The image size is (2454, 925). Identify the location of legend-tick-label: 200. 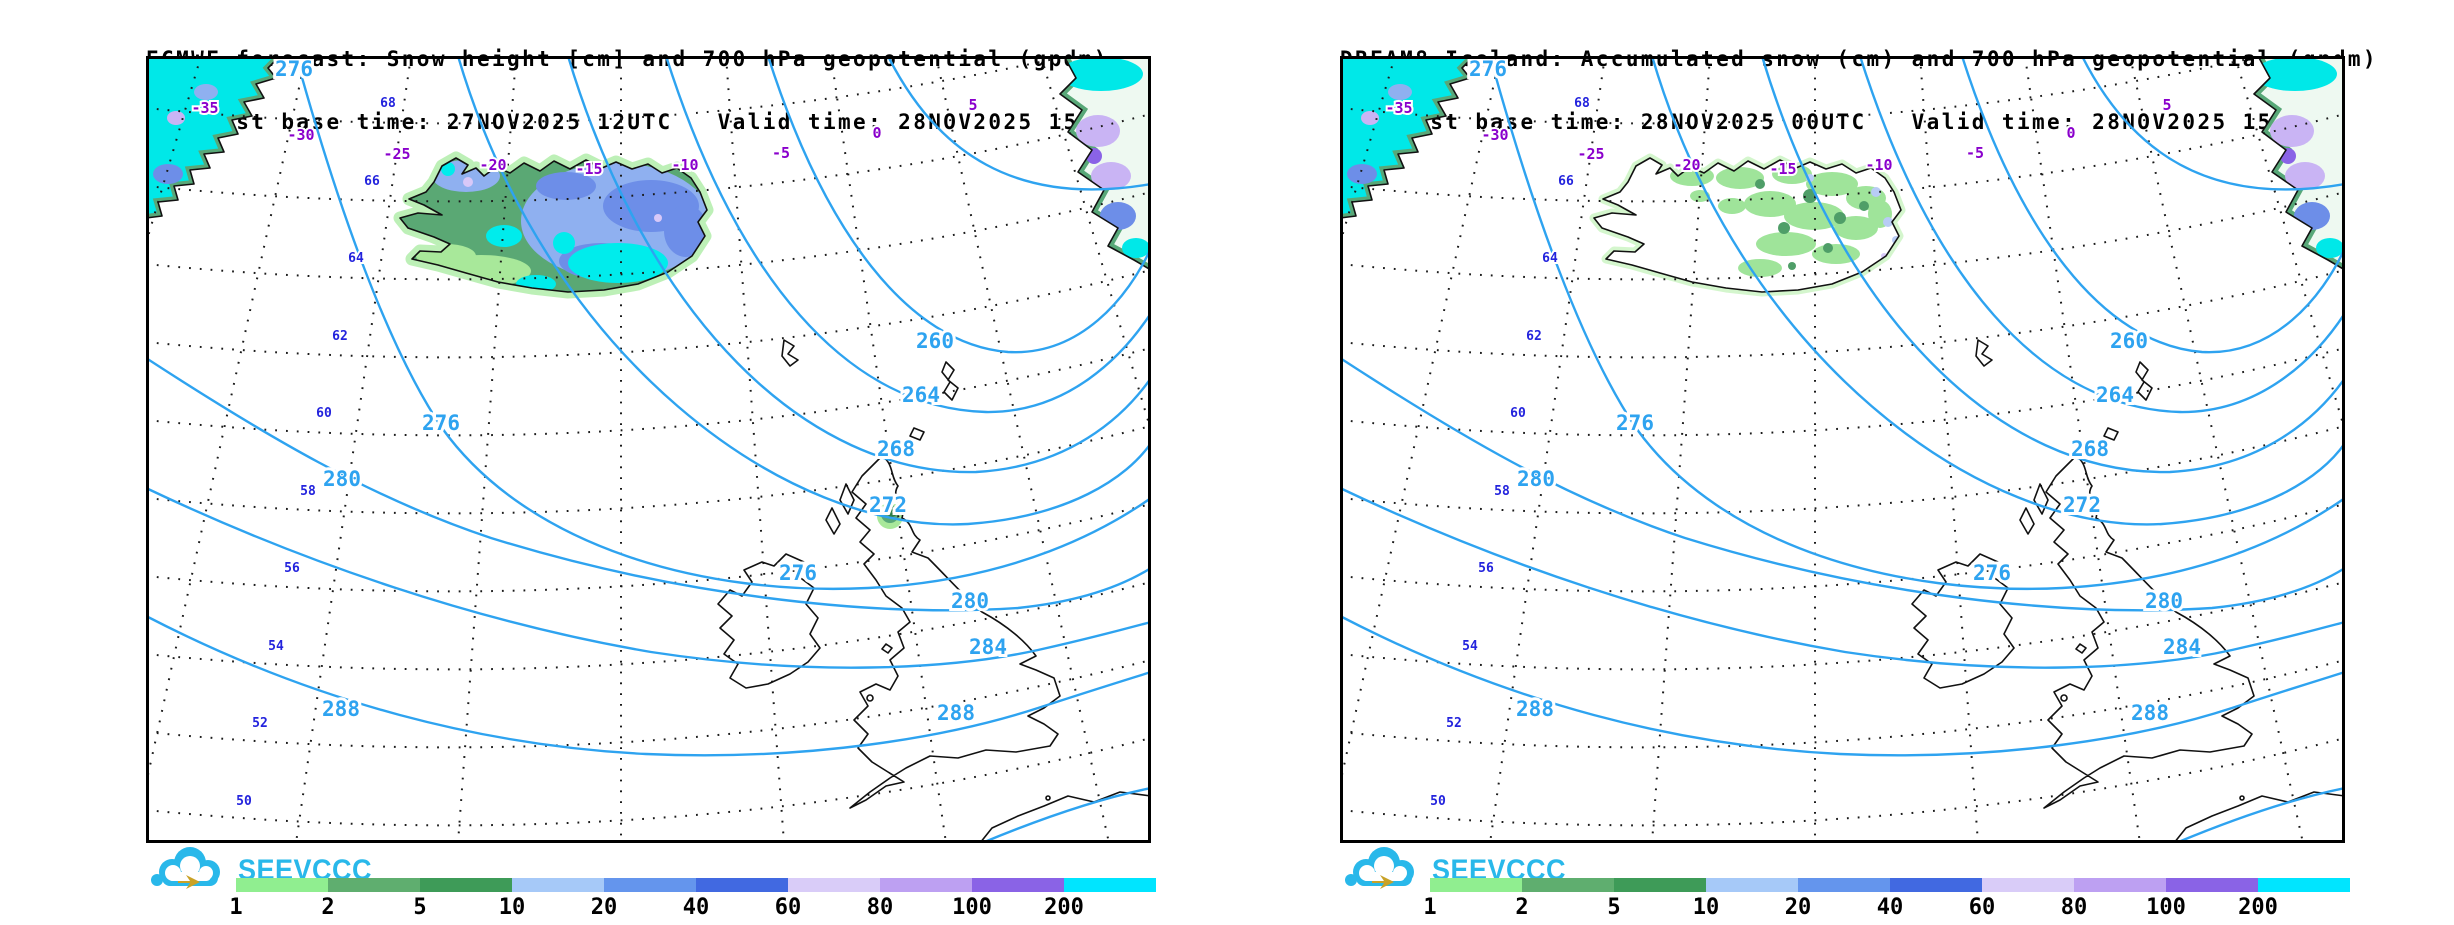
(1064, 907).